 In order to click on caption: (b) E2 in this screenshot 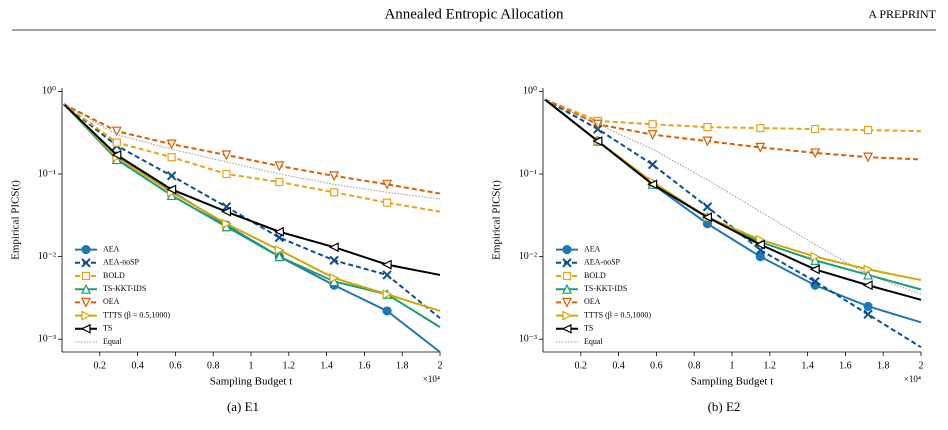, I will do `click(724, 406)`.